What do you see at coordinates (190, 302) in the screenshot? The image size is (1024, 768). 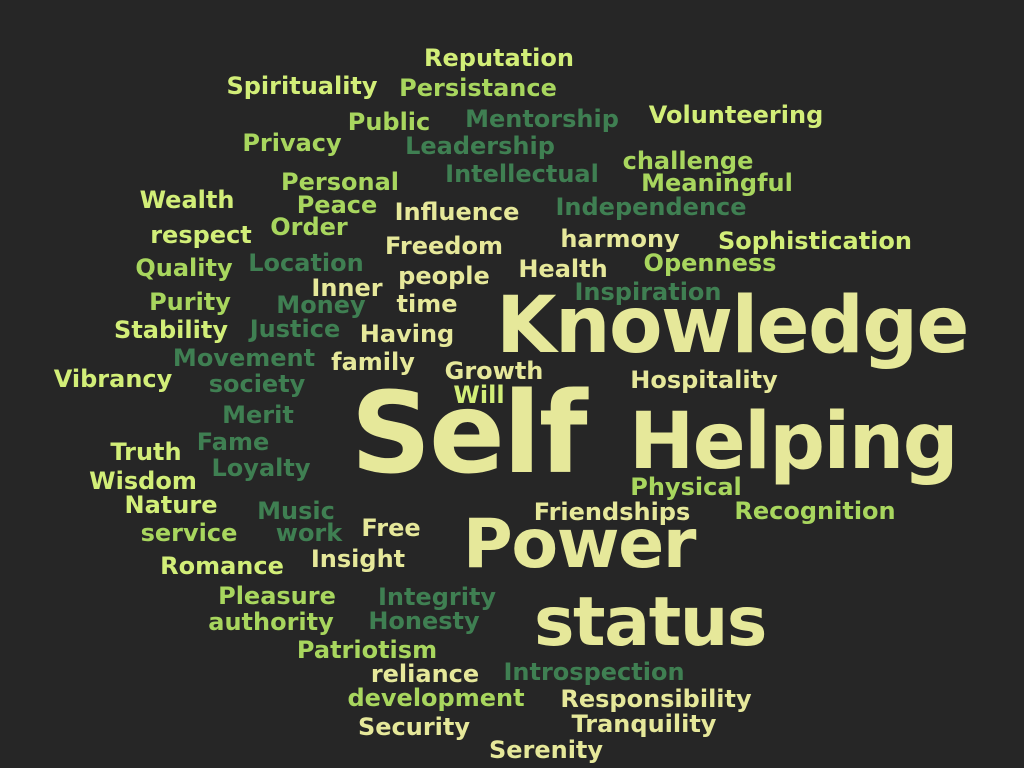 I see `word-purity: Purity` at bounding box center [190, 302].